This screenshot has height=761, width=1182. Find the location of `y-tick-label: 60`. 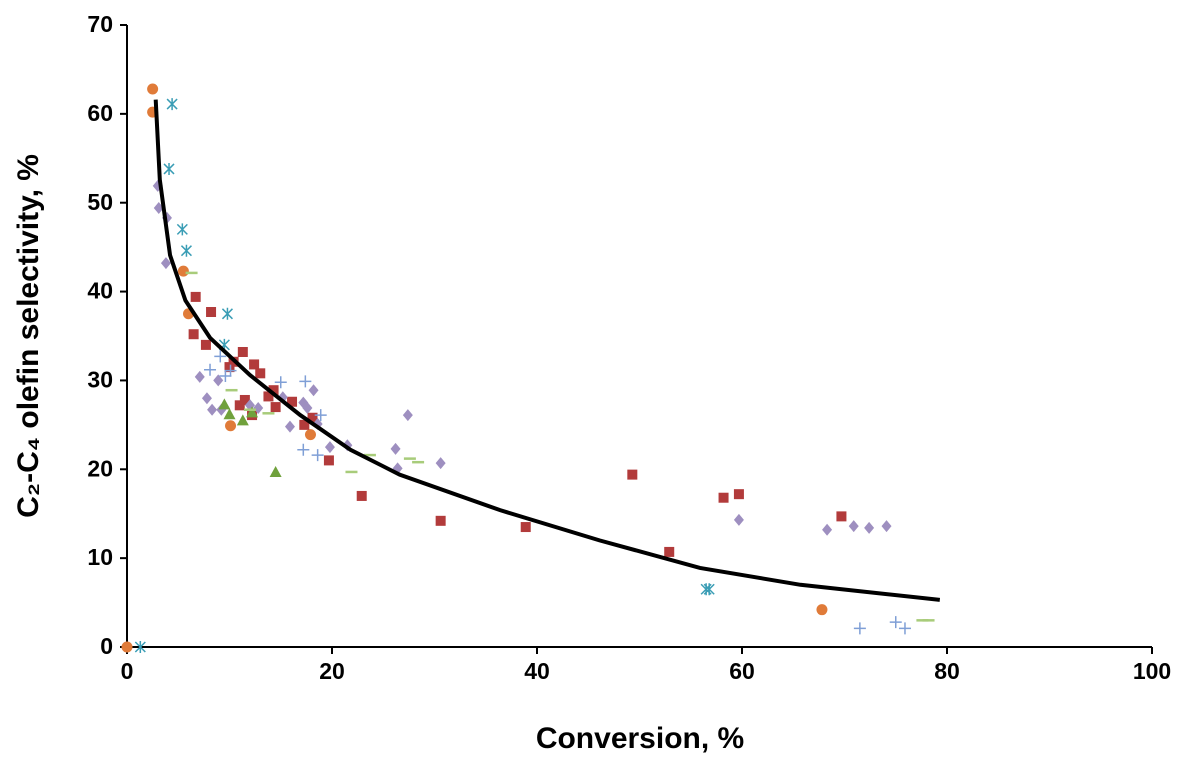

y-tick-label: 60 is located at coordinates (100, 113).